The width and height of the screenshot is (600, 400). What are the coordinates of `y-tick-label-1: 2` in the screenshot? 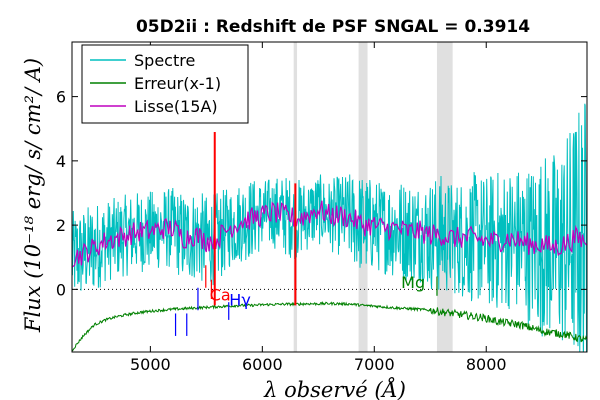 It's located at (61, 225).